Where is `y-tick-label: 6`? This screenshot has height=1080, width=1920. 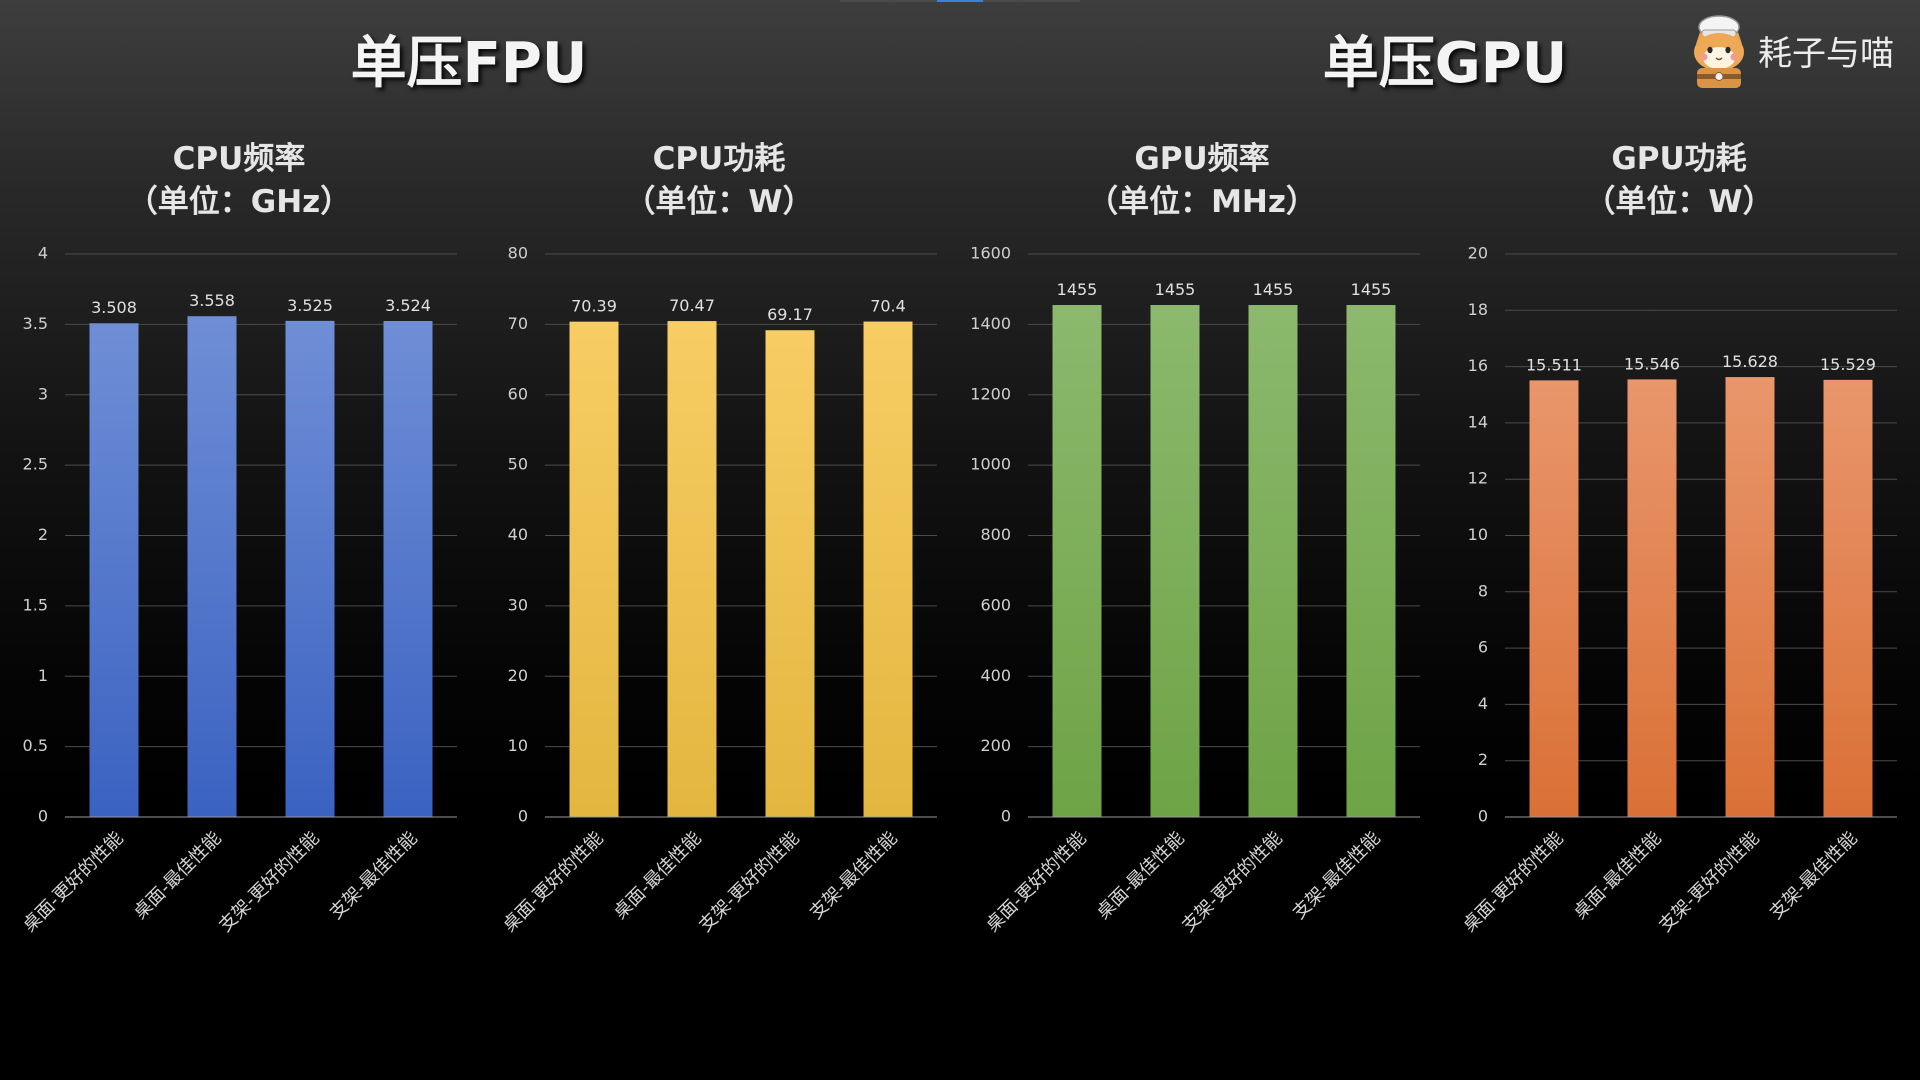 y-tick-label: 6 is located at coordinates (1483, 647).